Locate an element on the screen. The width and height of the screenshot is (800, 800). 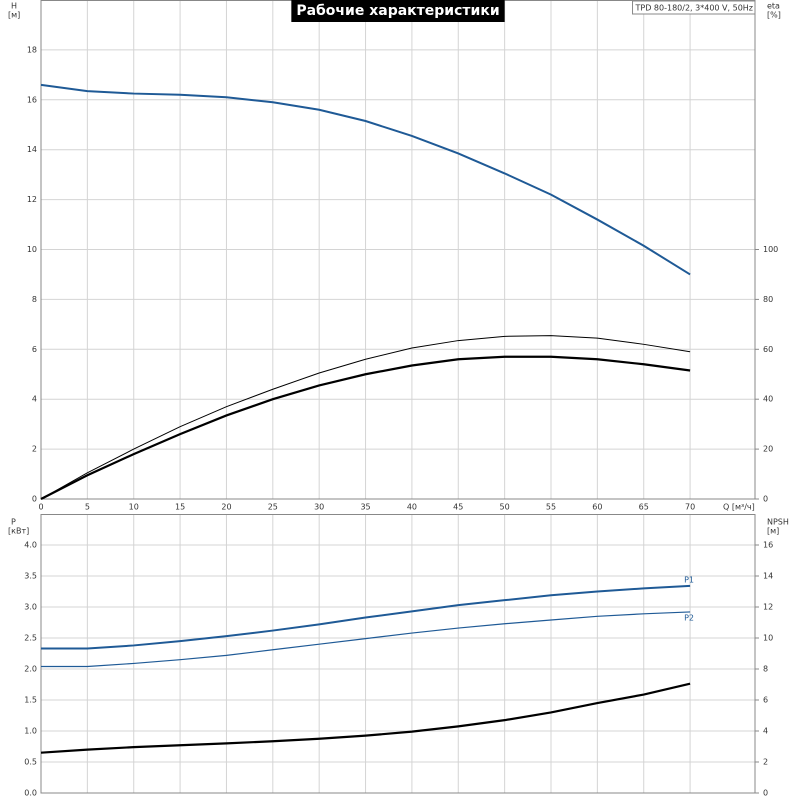
y-tick-label: 10 is located at coordinates (32, 249).